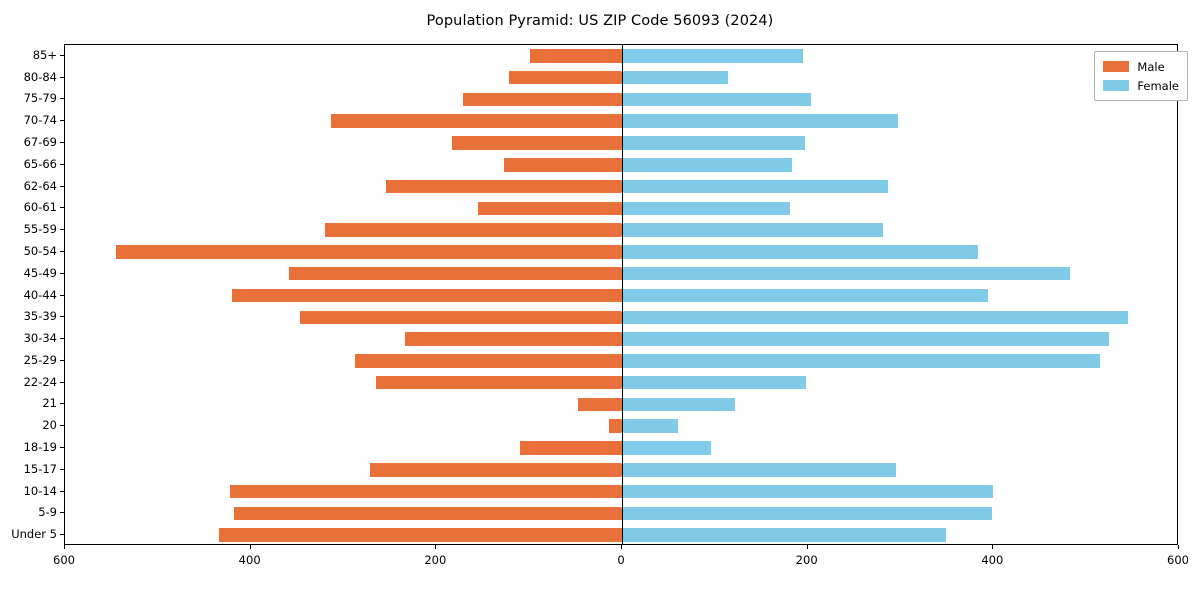 This screenshot has width=1200, height=600. I want to click on y-axis-tick-label: 35-39, so click(40, 316).